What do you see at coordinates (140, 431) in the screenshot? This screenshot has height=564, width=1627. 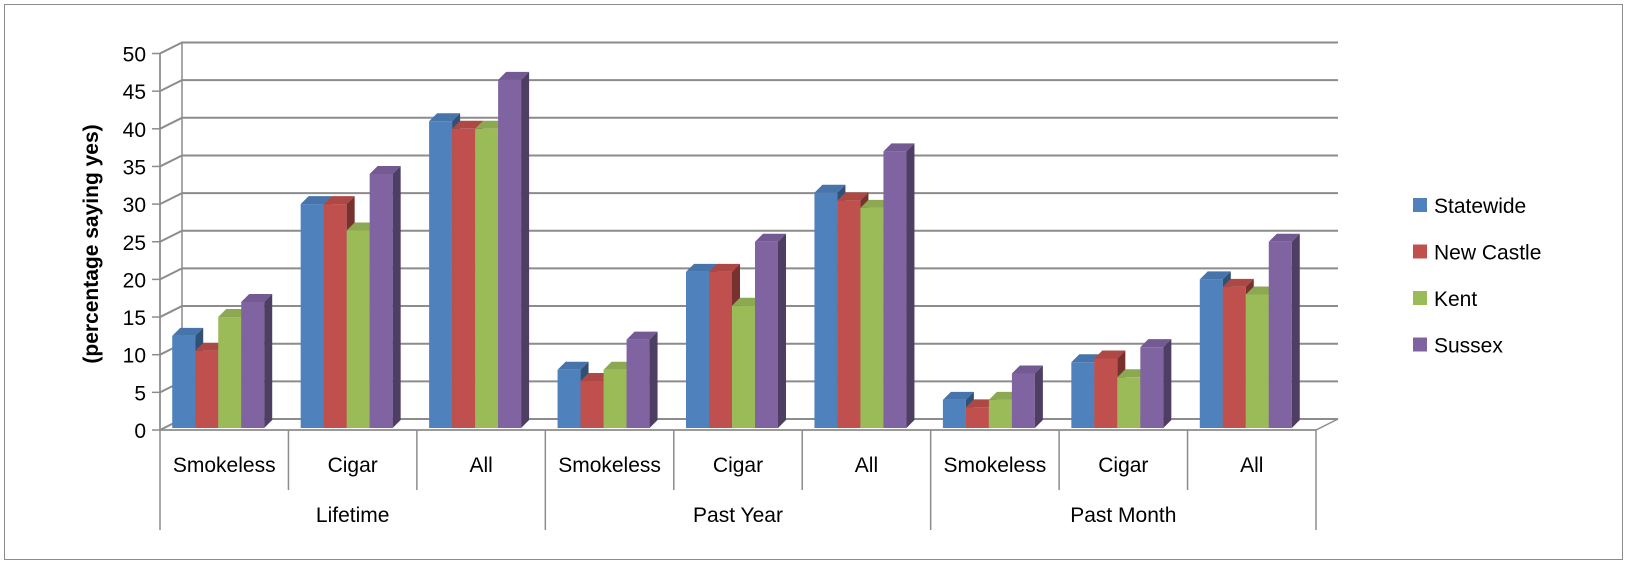 I see `y-tick-label: 0` at bounding box center [140, 431].